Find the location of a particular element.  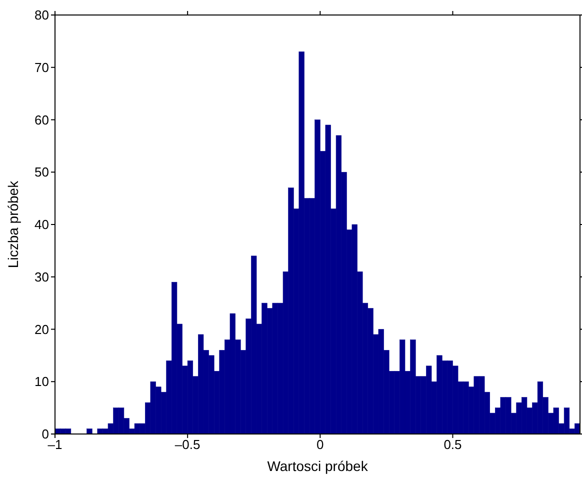

y-tick-label: 60 is located at coordinates (41, 120).